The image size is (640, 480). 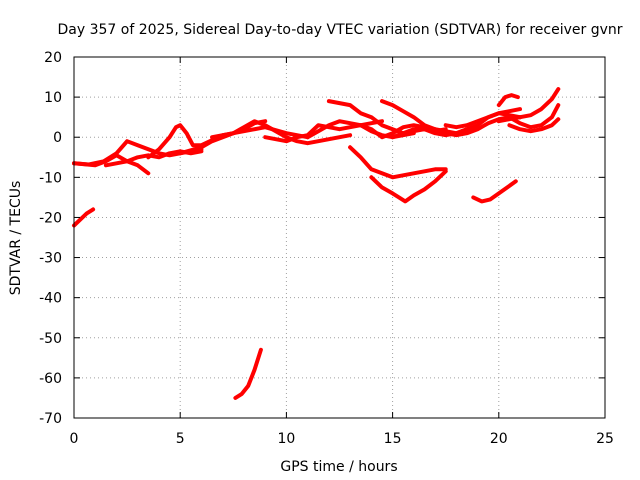 What do you see at coordinates (534, 125) in the screenshot?
I see `series-arc-q` at bounding box center [534, 125].